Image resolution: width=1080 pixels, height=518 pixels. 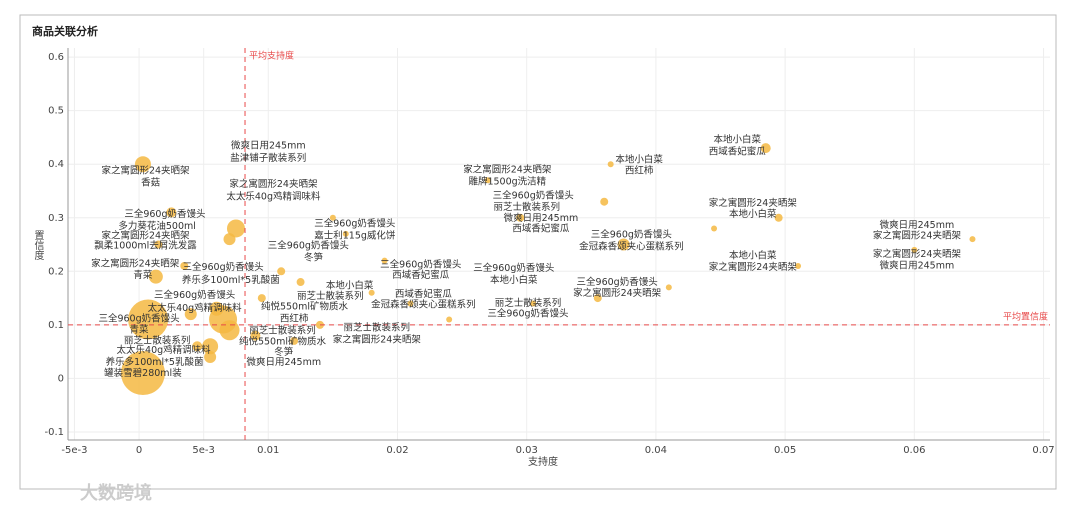 I want to click on point-label: 多力葵花油500ml, so click(x=157, y=226).